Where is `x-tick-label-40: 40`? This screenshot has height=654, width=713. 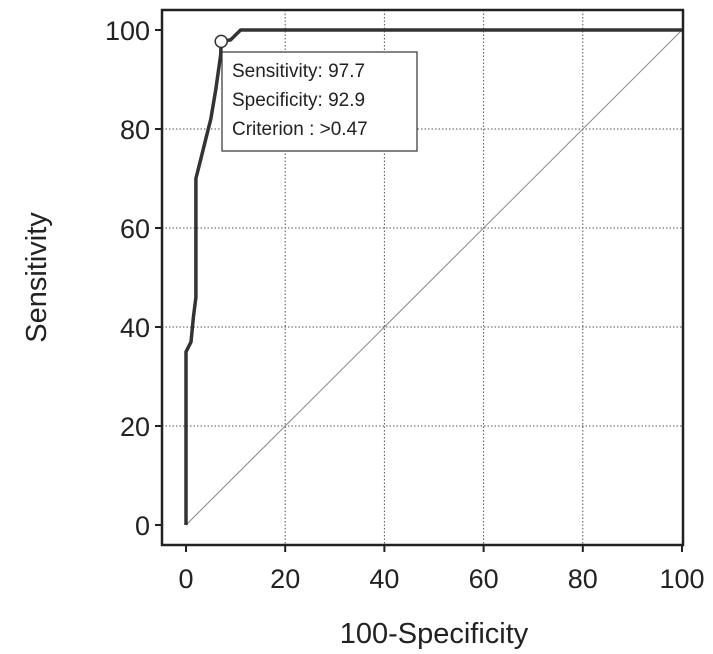
x-tick-label-40: 40 is located at coordinates (384, 579).